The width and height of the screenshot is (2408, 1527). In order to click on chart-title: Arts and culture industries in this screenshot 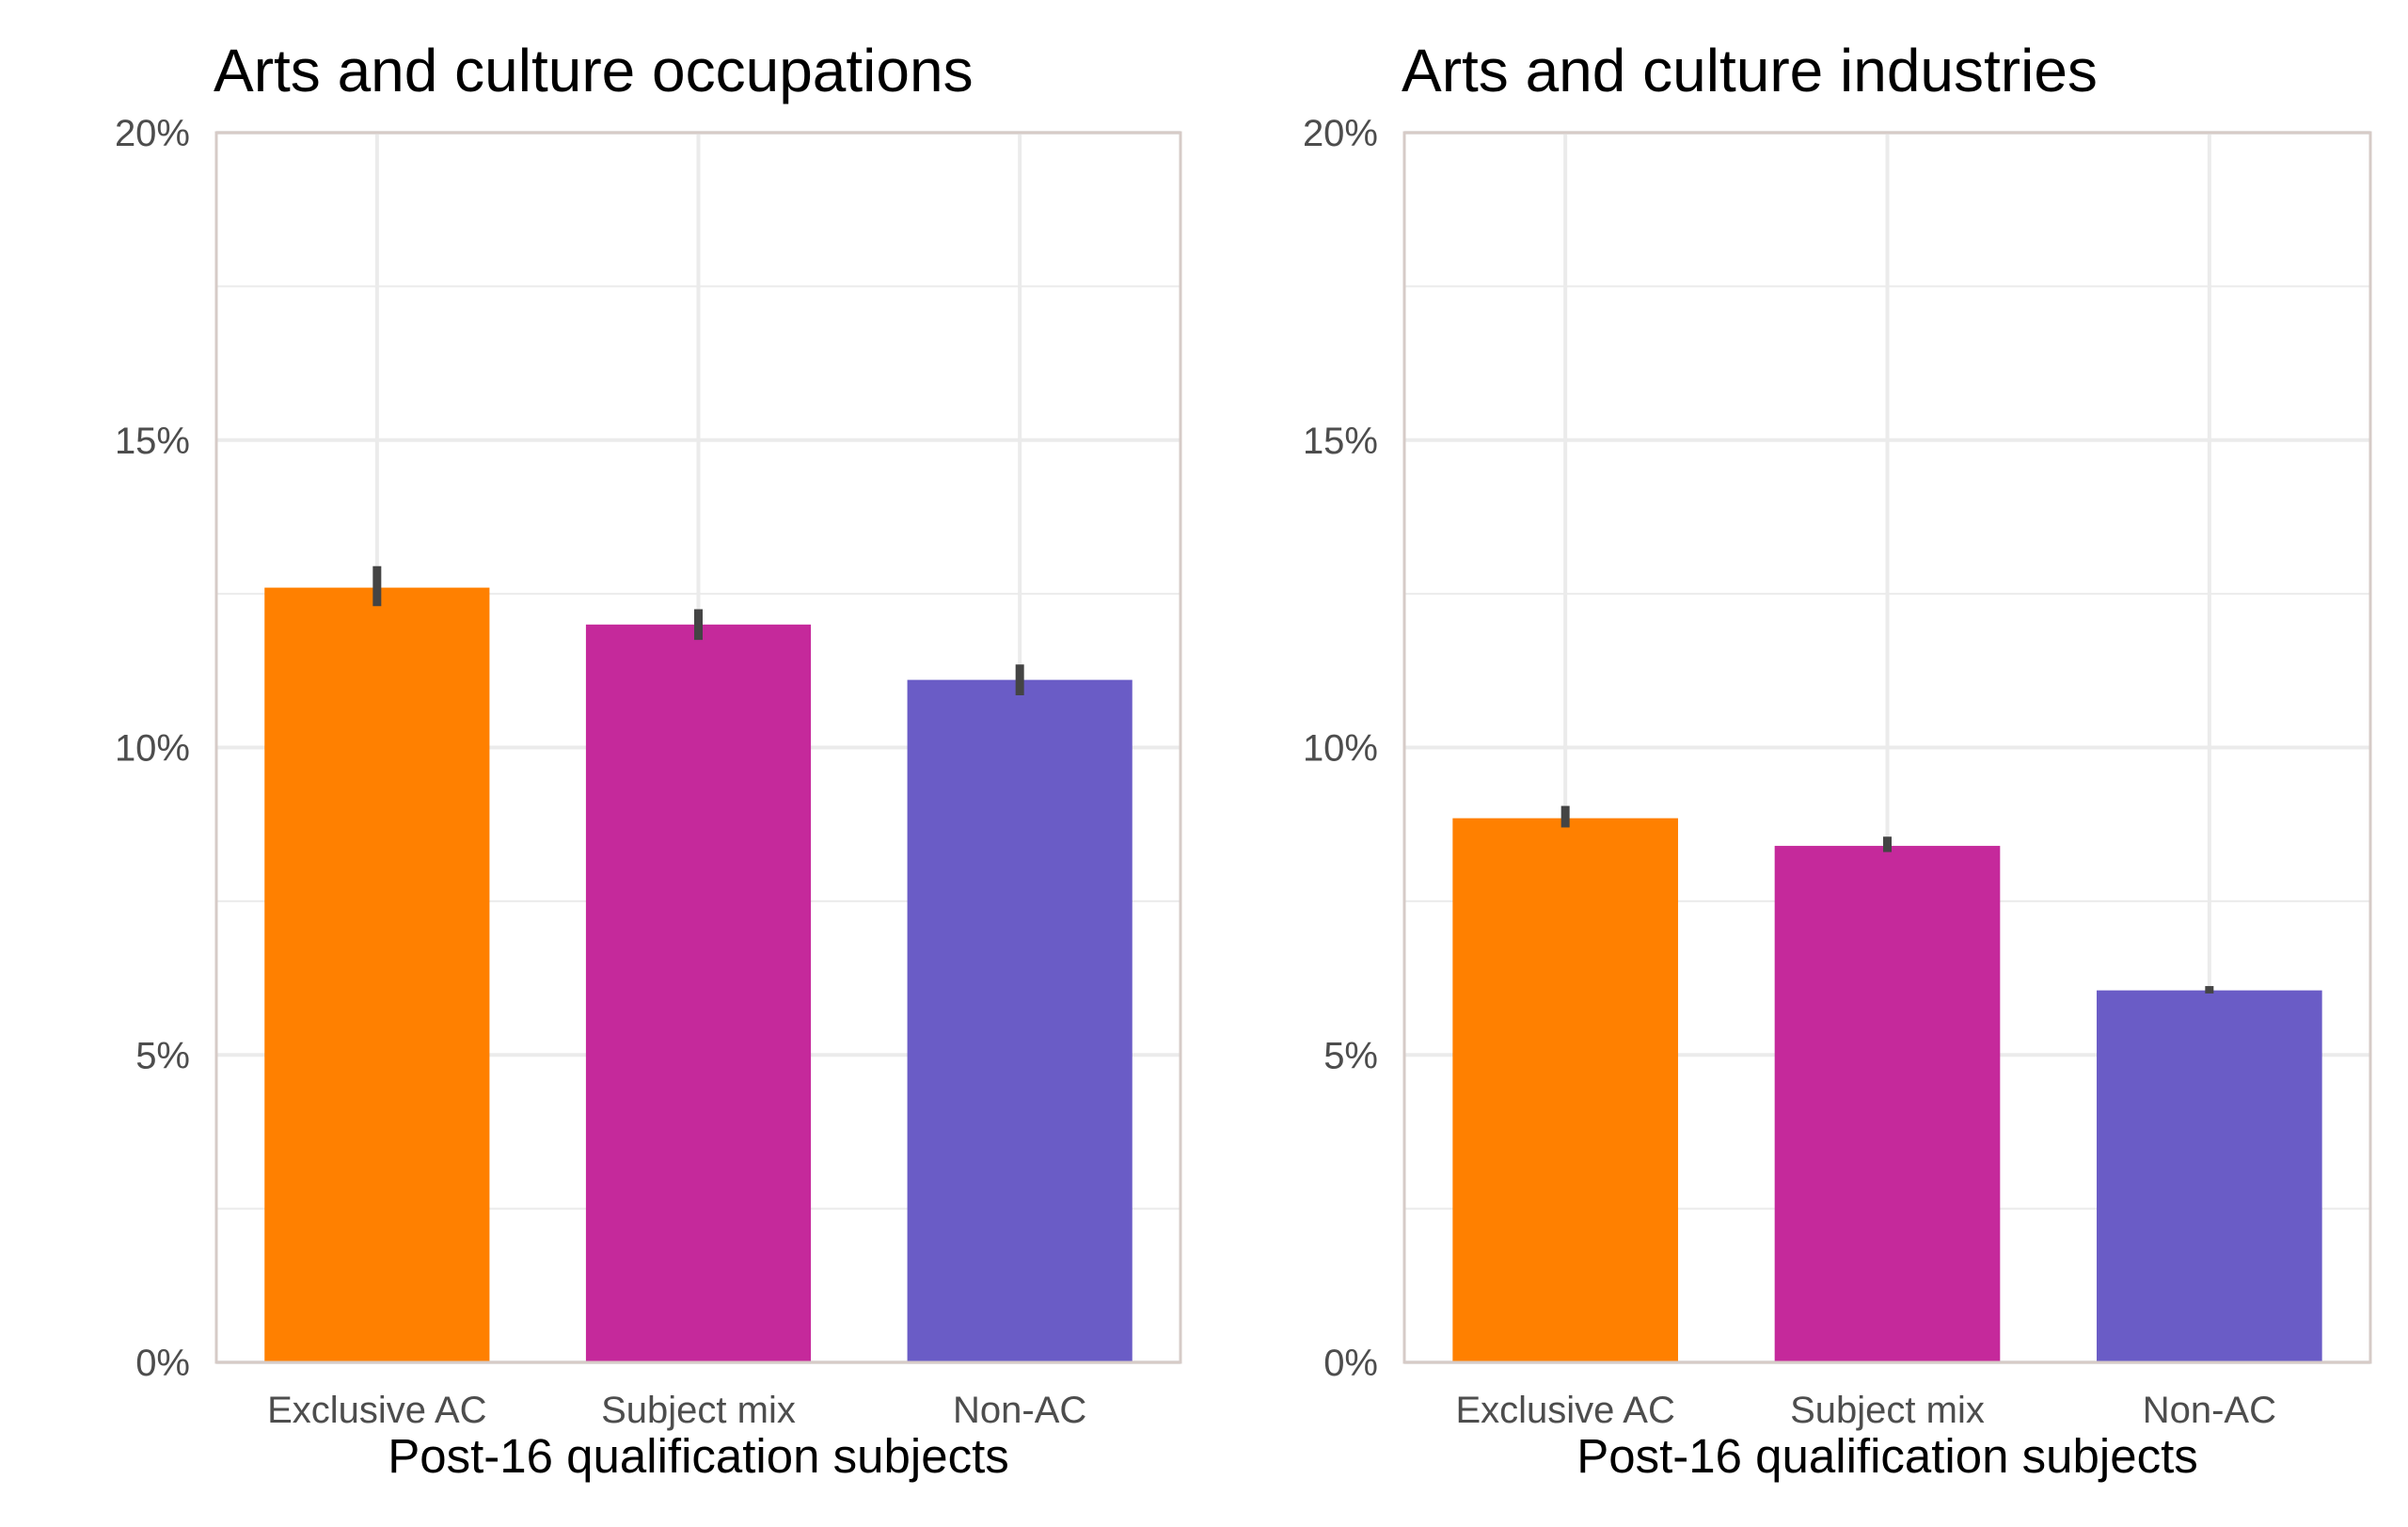, I will do `click(1750, 70)`.